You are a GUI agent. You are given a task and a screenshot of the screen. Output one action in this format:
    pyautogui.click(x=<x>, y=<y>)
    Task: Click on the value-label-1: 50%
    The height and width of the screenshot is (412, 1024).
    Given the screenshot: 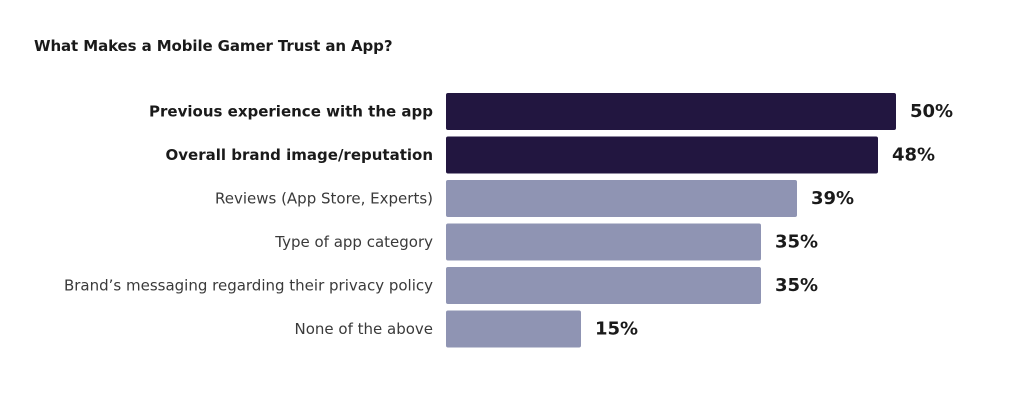 What is the action you would take?
    pyautogui.click(x=931, y=111)
    